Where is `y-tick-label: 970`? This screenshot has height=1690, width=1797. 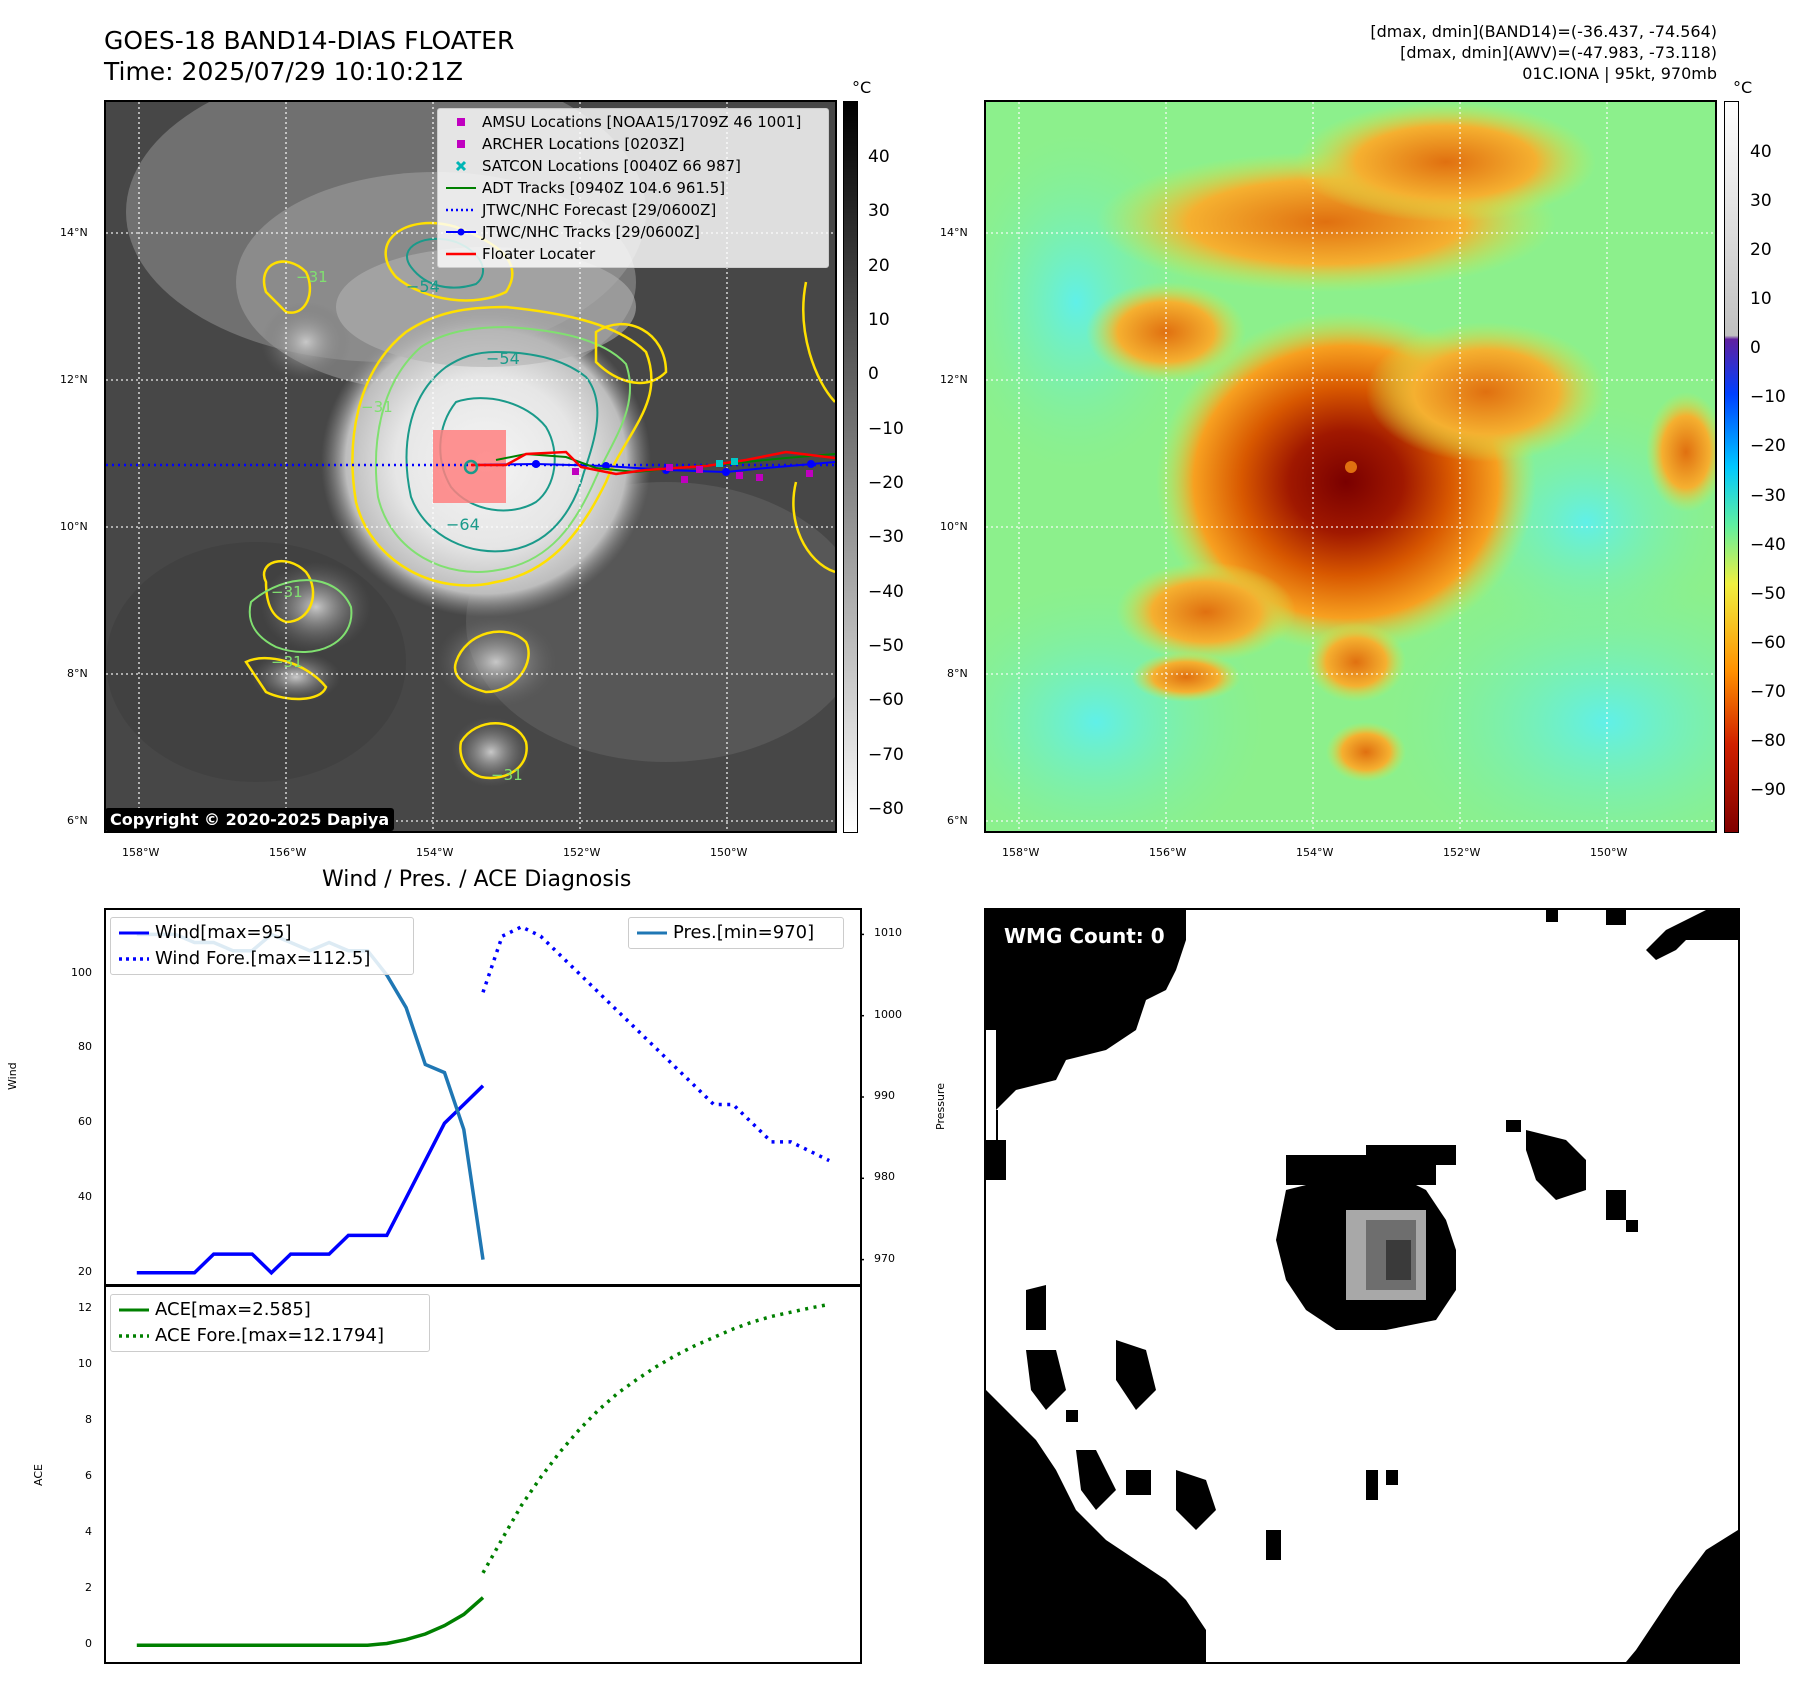
y-tick-label: 970 is located at coordinates (884, 1258).